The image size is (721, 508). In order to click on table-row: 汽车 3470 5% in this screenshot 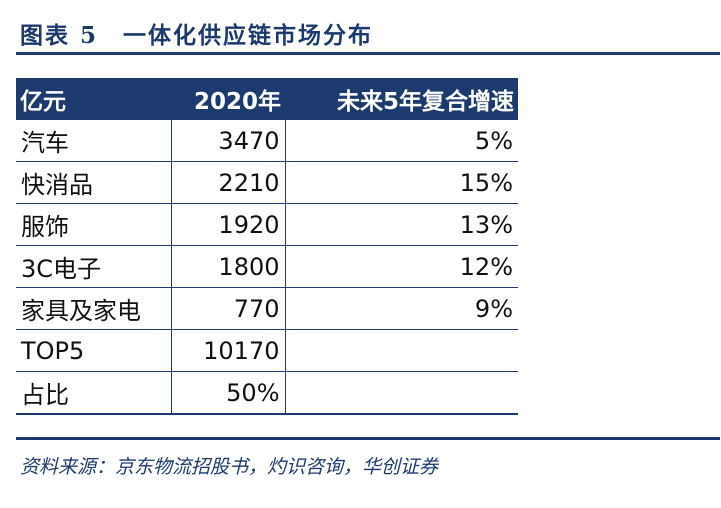, I will do `click(267, 141)`.